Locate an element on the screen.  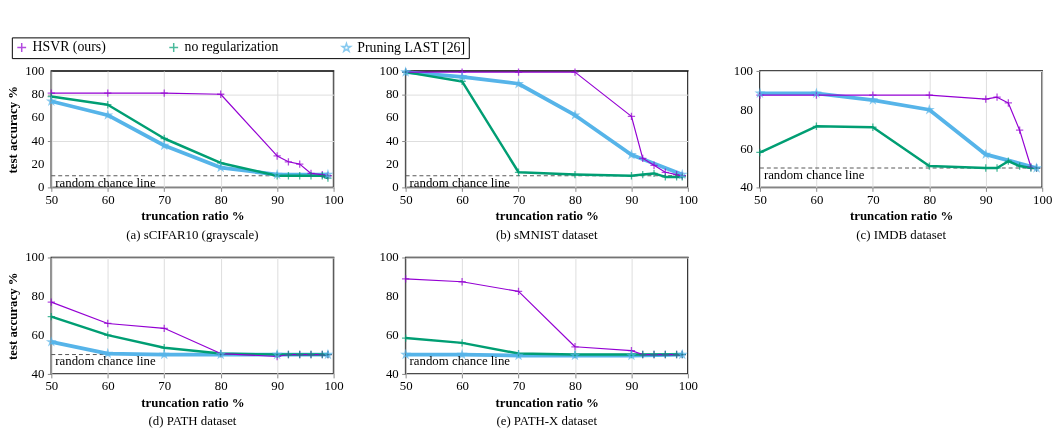
text: (c) IMDB dataset is located at coordinates (901, 234).